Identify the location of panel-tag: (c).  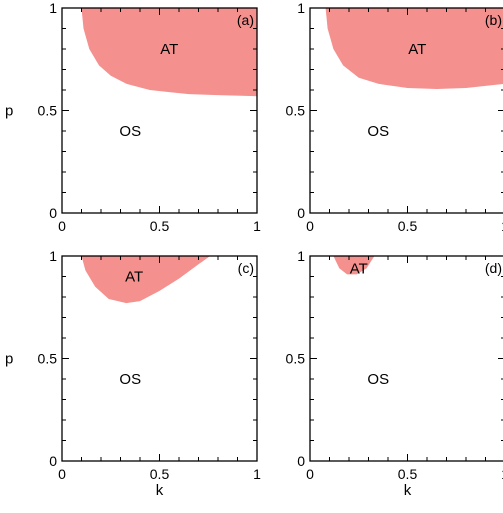
(246, 268).